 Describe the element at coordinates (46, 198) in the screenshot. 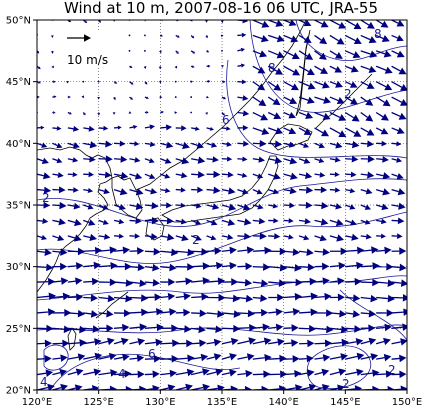

I see `contour-label: 2` at that location.